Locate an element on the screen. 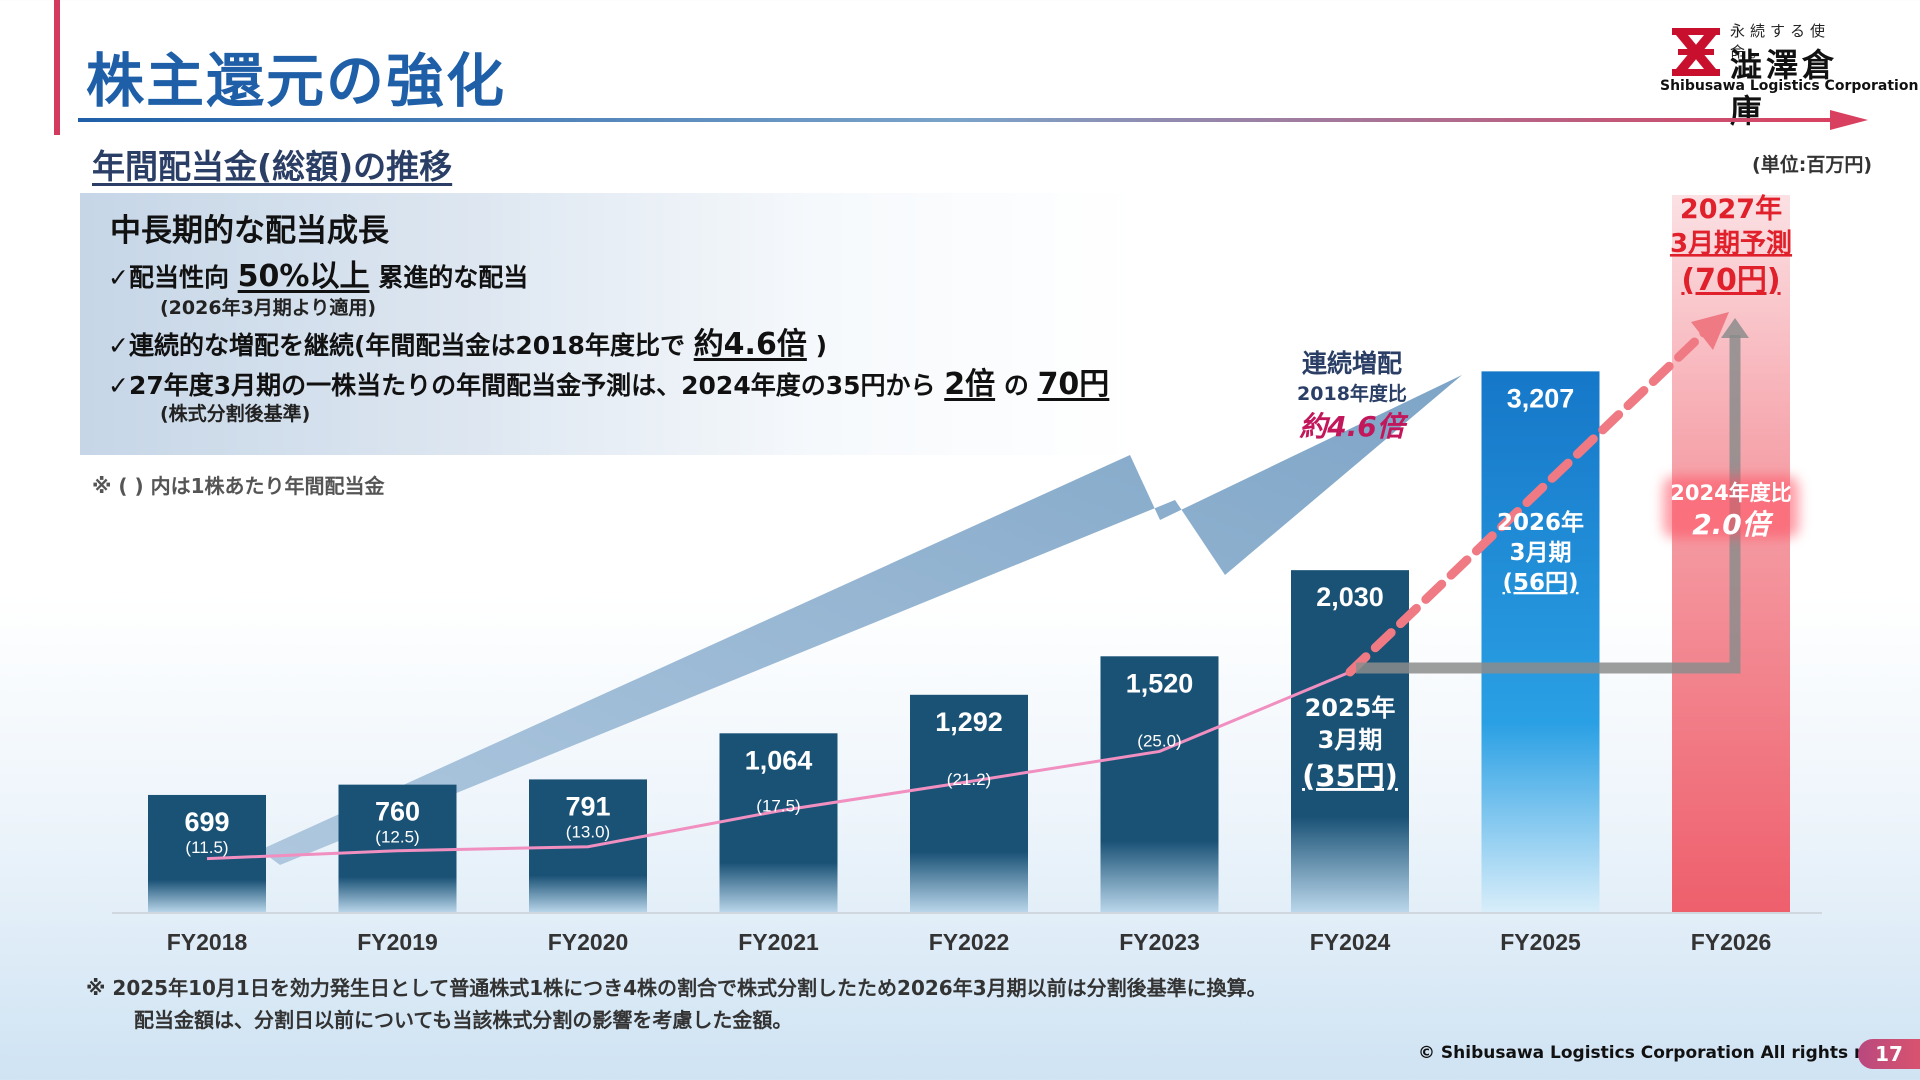 The height and width of the screenshot is (1080, 1920). fy2024-dividend-label: (35円) is located at coordinates (1350, 776).